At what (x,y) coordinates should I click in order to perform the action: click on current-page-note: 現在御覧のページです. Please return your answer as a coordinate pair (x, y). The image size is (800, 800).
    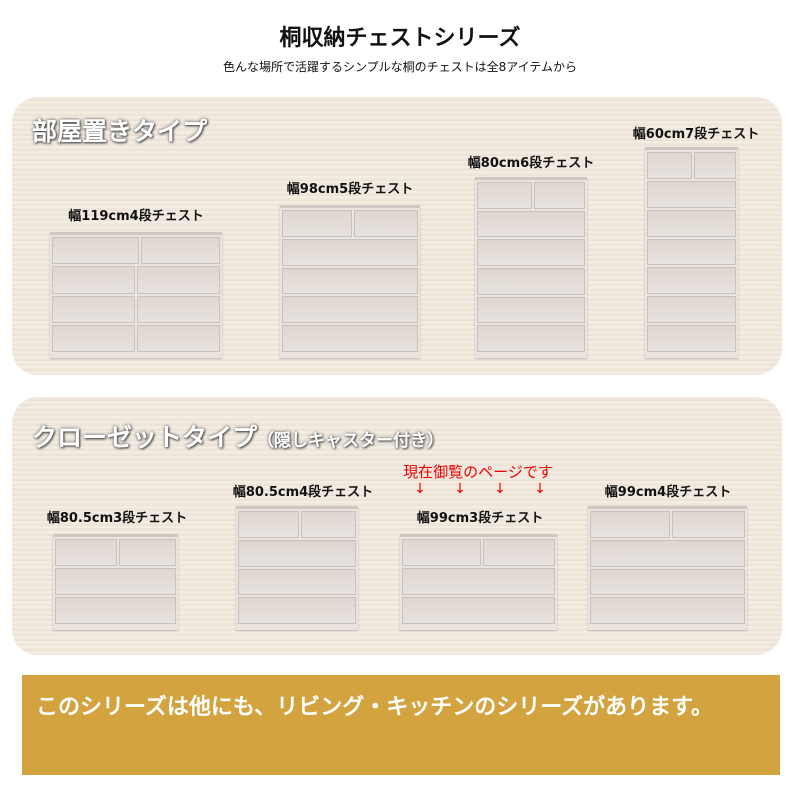
    Looking at the image, I should click on (478, 472).